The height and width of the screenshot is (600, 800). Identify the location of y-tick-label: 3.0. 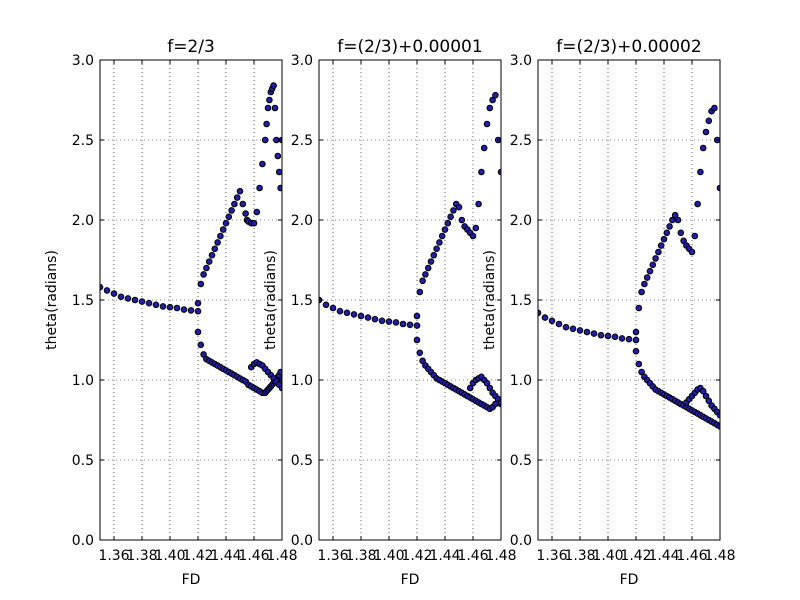
(521, 61).